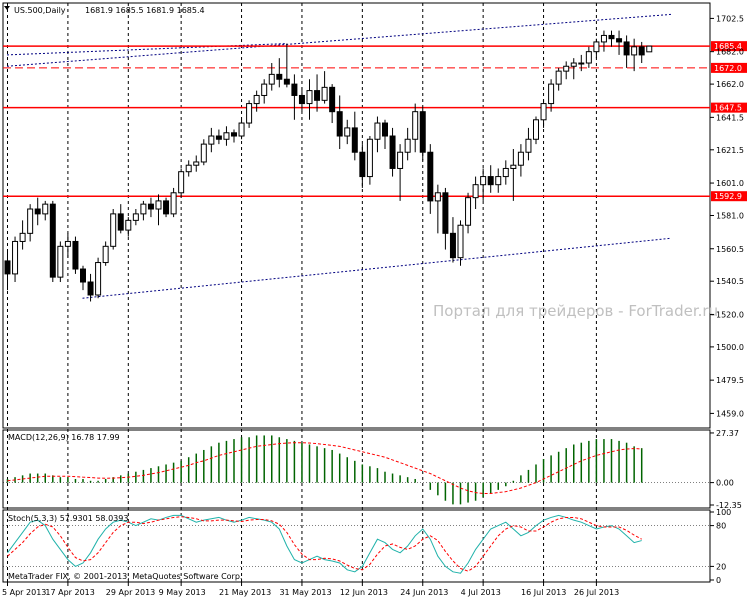 This screenshot has height=600, width=750. I want to click on stoch-main-line, so click(324, 544).